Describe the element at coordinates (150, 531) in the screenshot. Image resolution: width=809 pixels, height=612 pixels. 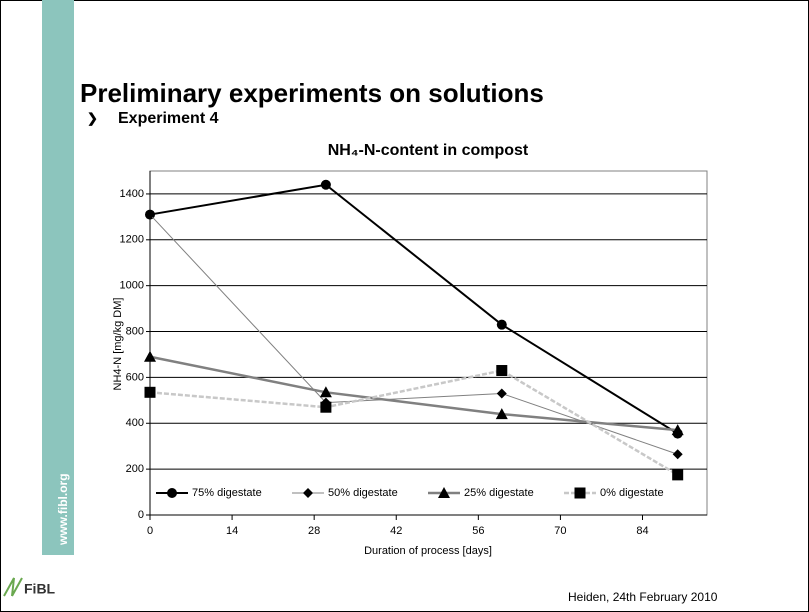
I see `x-tick-label: 0` at that location.